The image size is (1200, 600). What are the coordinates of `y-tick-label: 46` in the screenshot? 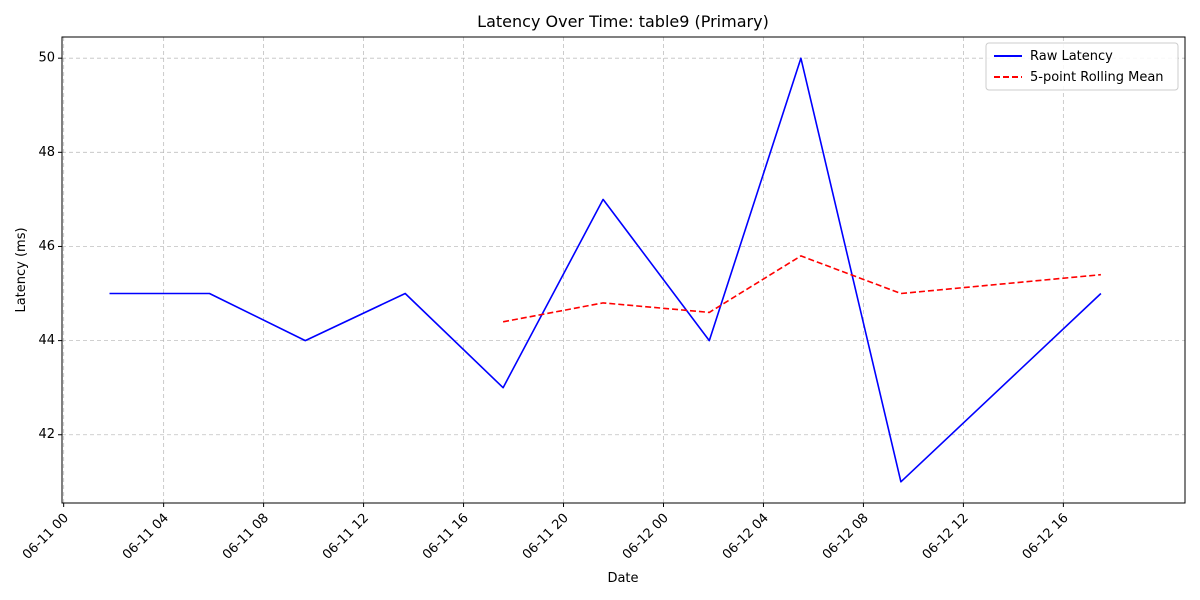 It's located at (46, 246).